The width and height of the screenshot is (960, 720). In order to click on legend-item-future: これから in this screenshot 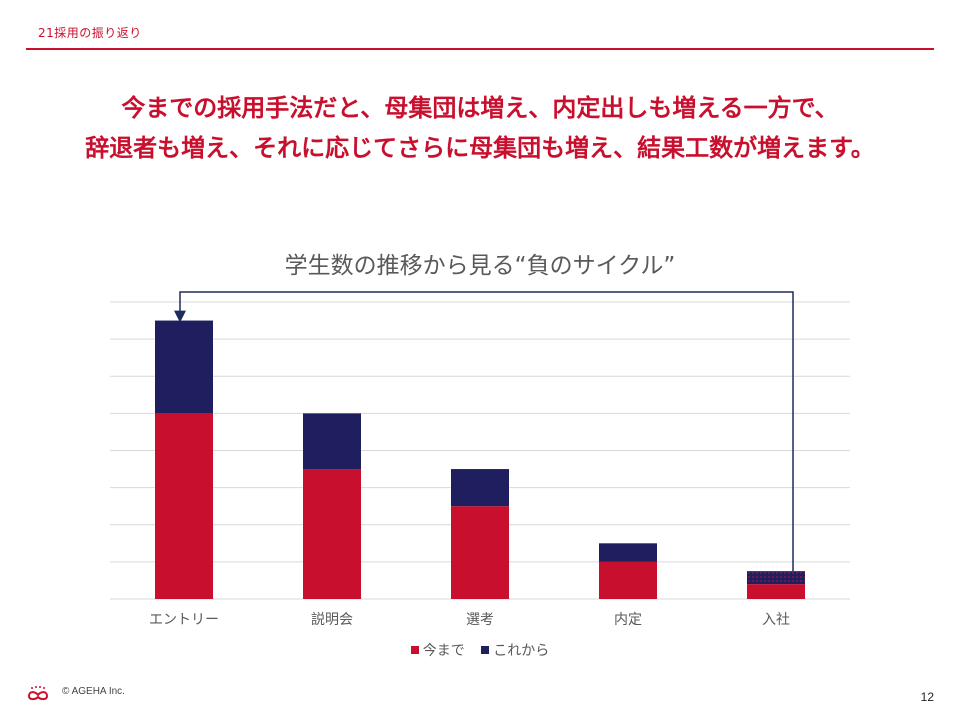, I will do `click(515, 650)`.